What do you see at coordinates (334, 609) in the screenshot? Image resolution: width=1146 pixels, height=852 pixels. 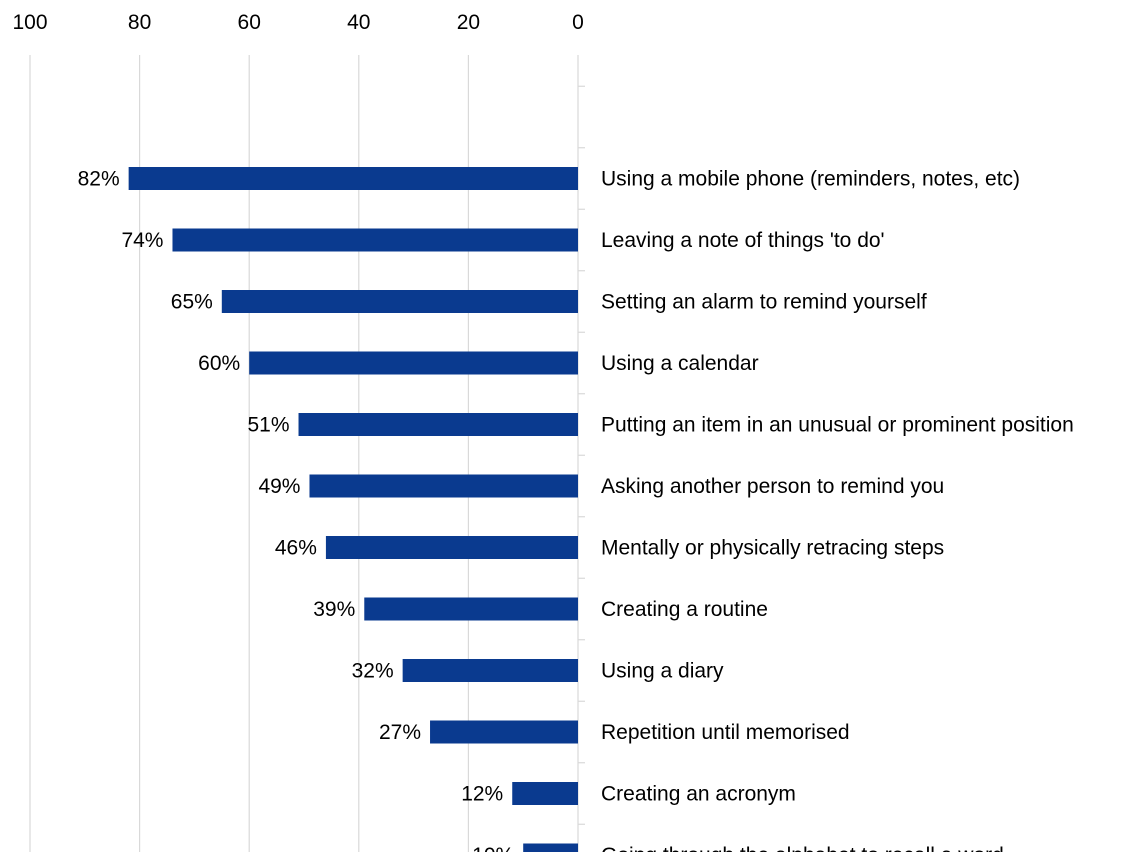 I see `data-label-8: 39%` at bounding box center [334, 609].